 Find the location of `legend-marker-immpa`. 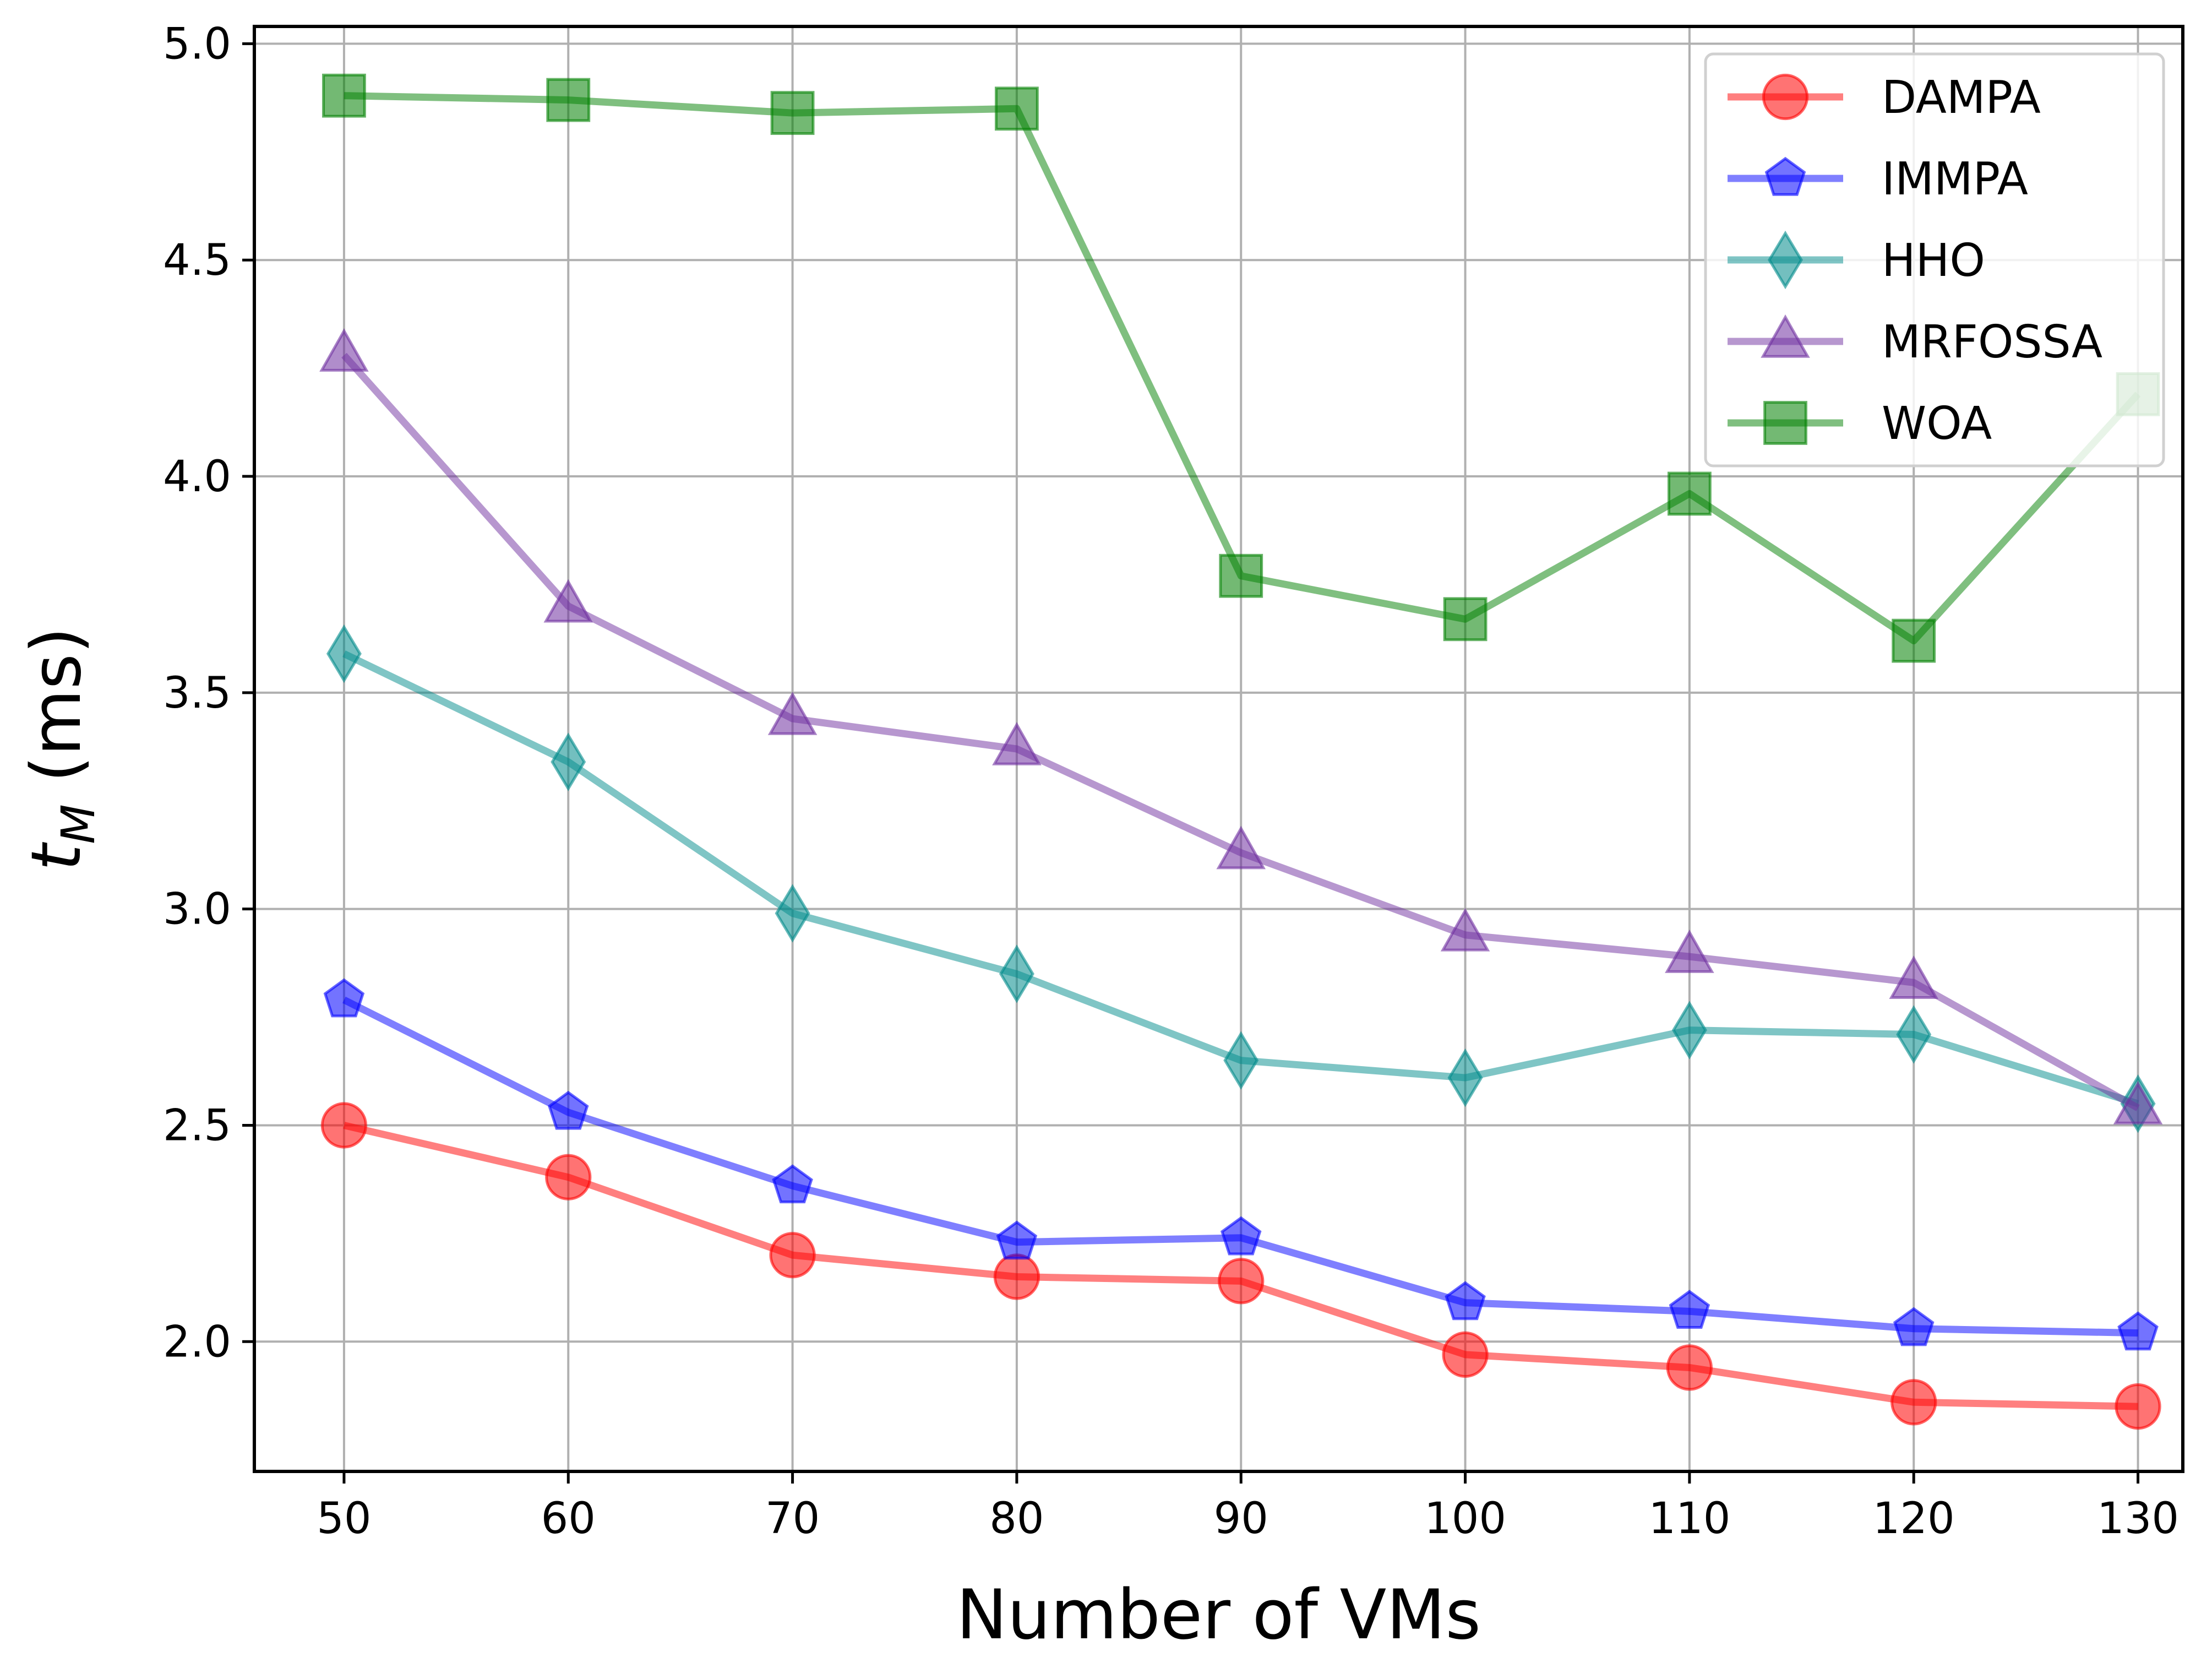

legend-marker-immpa is located at coordinates (1785, 176).